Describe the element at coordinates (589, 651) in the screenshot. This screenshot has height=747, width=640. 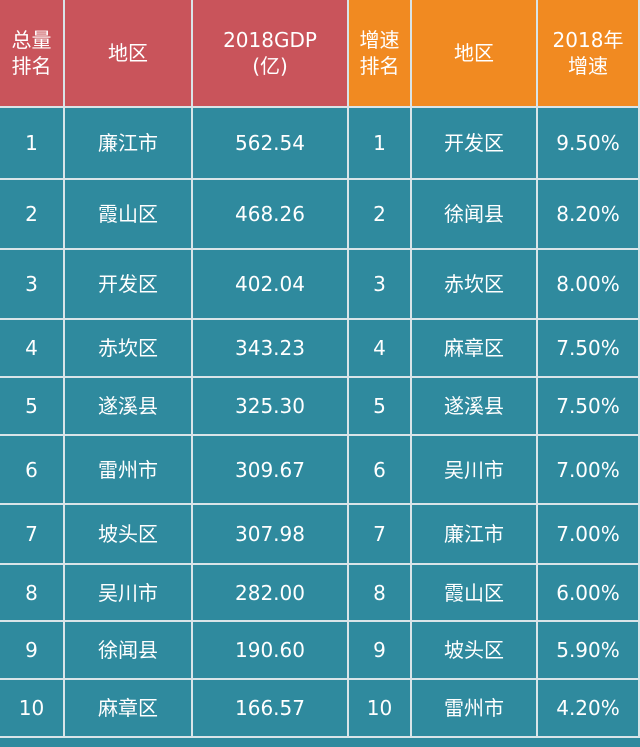
I see `table-cell: 5.90%` at that location.